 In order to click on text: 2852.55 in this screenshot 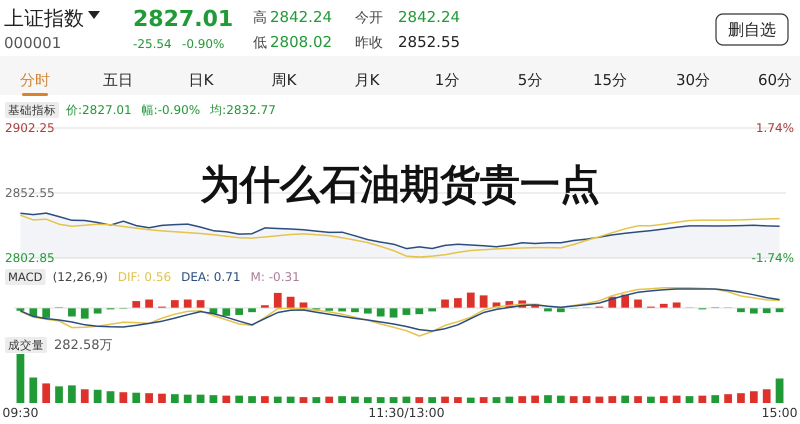, I will do `click(429, 42)`.